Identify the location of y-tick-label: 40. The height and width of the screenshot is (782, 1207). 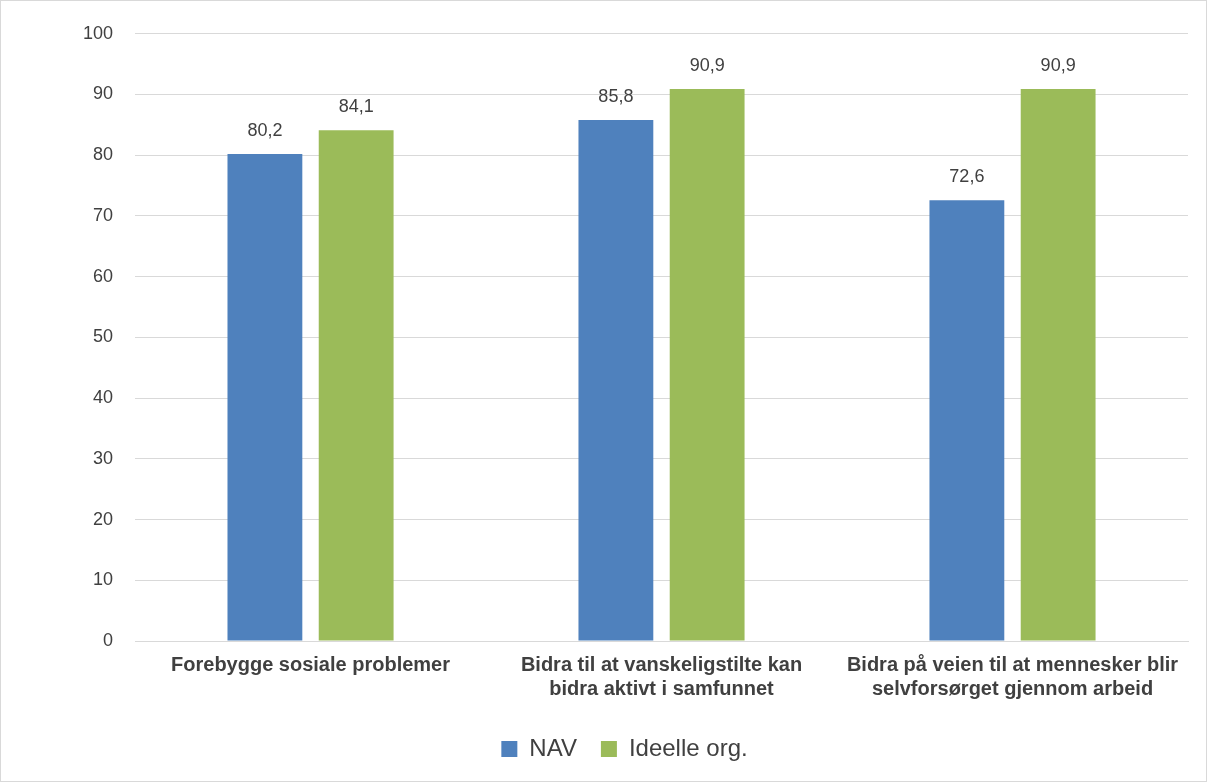
(103, 397).